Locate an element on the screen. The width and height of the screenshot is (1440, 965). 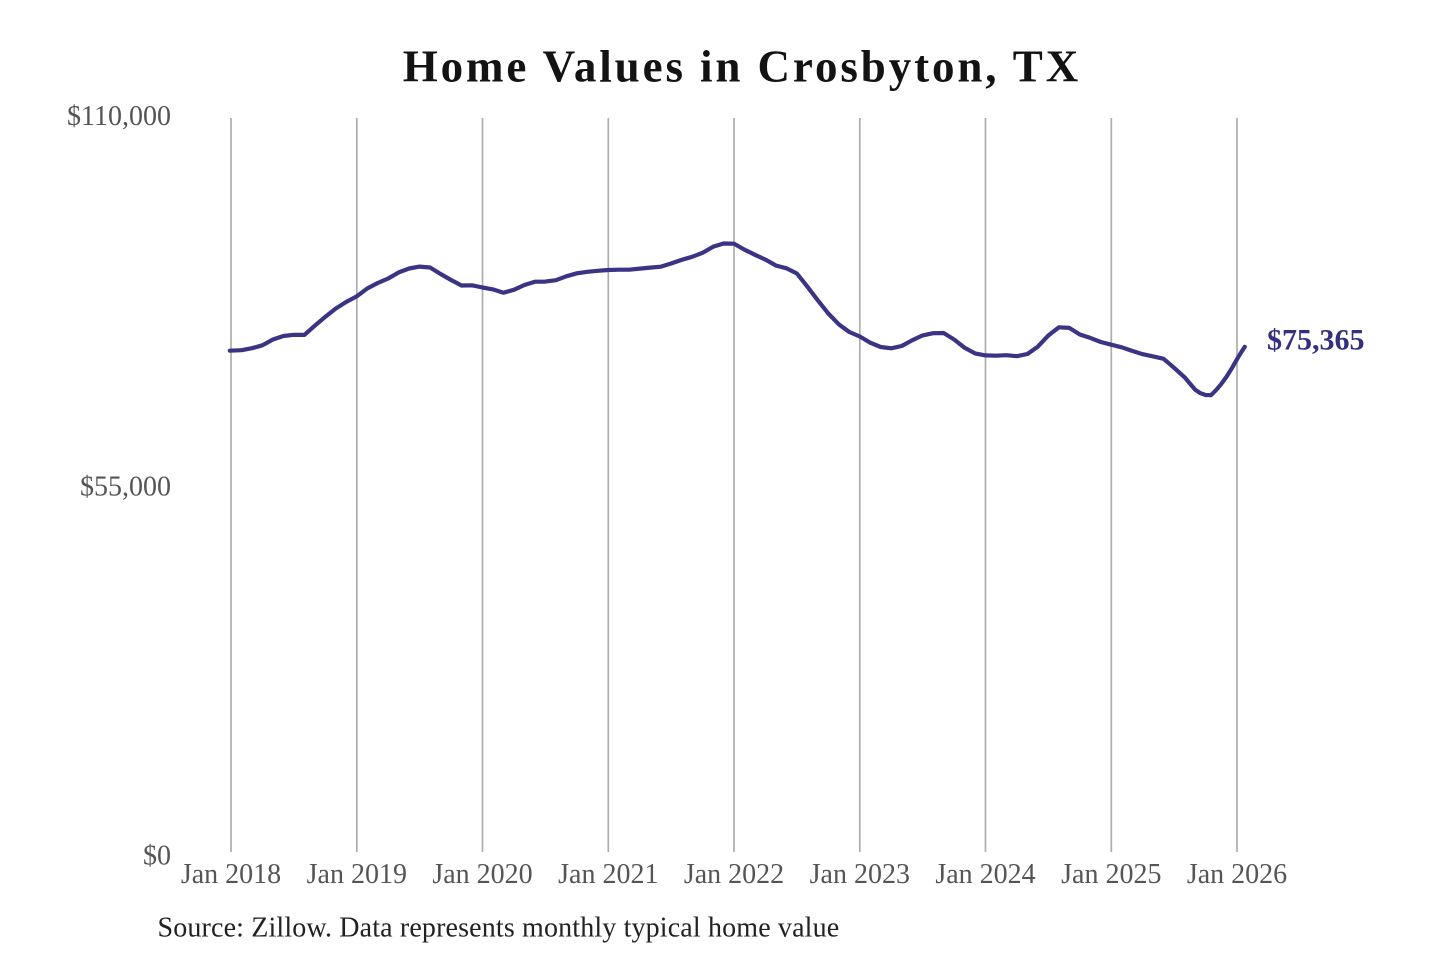
svg-text: Jan 2026 is located at coordinates (1237, 874).